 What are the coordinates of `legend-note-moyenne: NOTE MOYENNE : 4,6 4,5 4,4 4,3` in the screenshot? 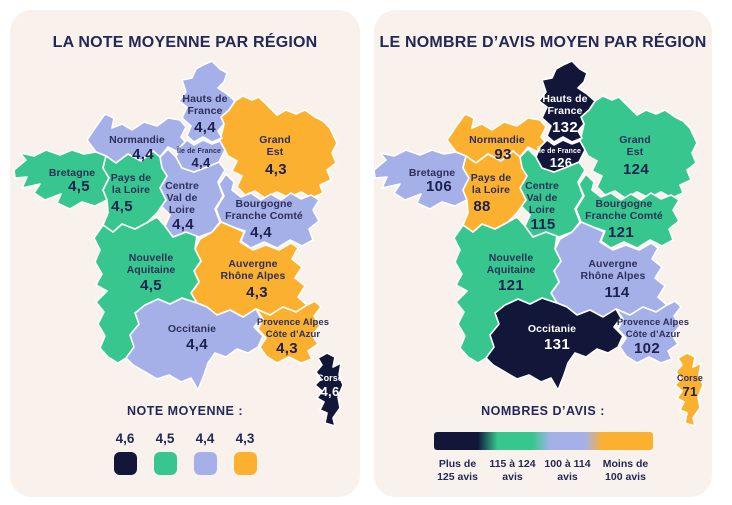 It's located at (185, 439).